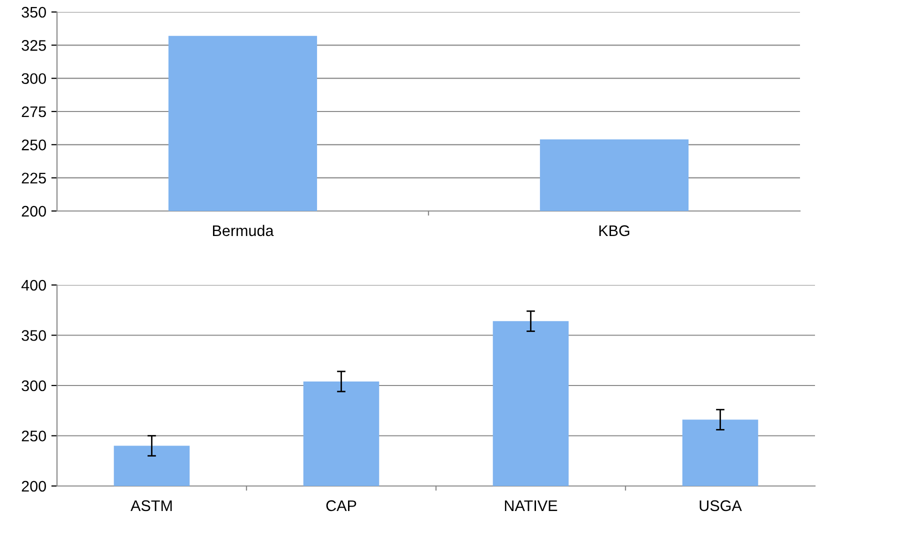 Image resolution: width=920 pixels, height=554 pixels. What do you see at coordinates (34, 45) in the screenshot?
I see `y-tick-label: 325` at bounding box center [34, 45].